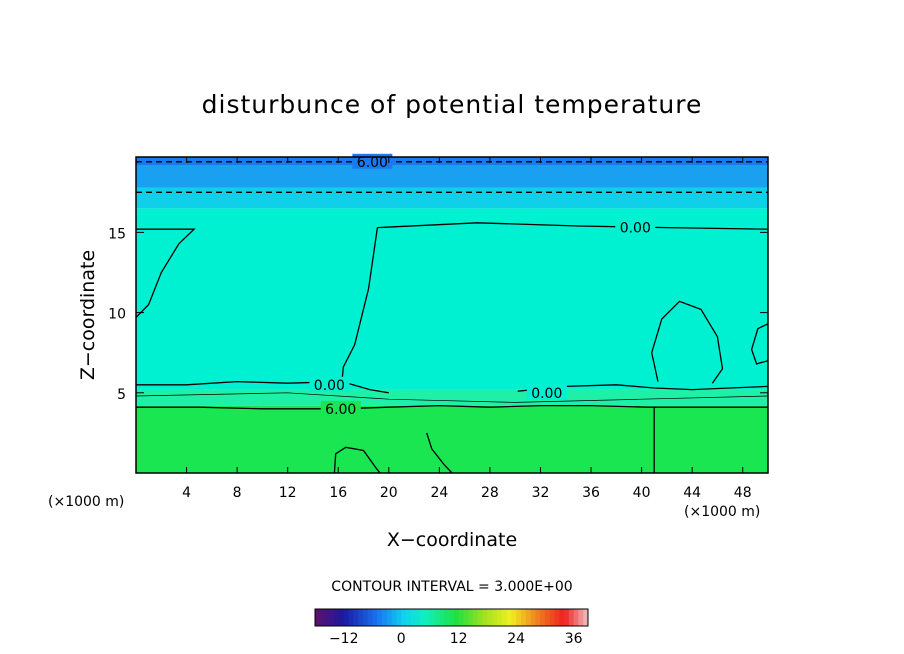 This screenshot has height=654, width=904. What do you see at coordinates (357, 460) in the screenshot?
I see `contour-six-blob-a` at bounding box center [357, 460].